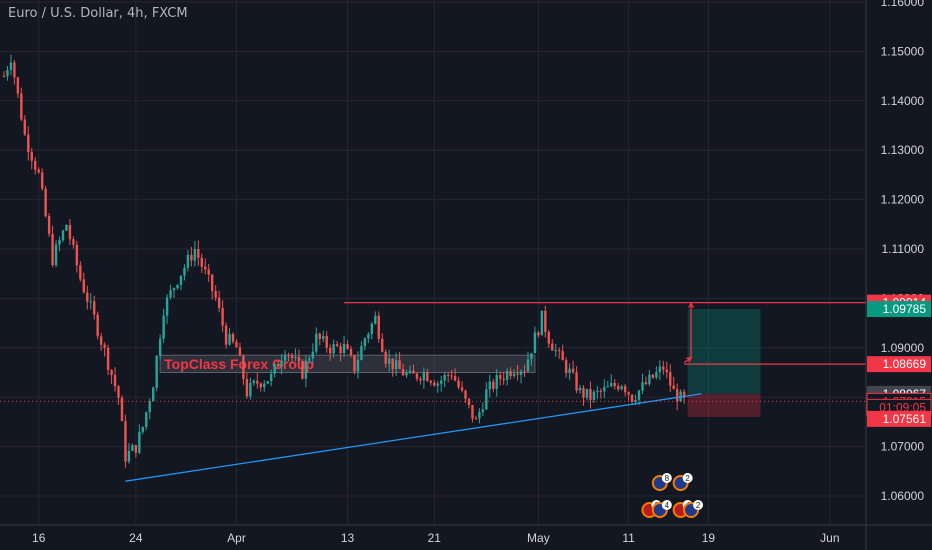 This screenshot has height=550, width=932. Describe the element at coordinates (435, 538) in the screenshot. I see `time-tick-label: 21` at that location.